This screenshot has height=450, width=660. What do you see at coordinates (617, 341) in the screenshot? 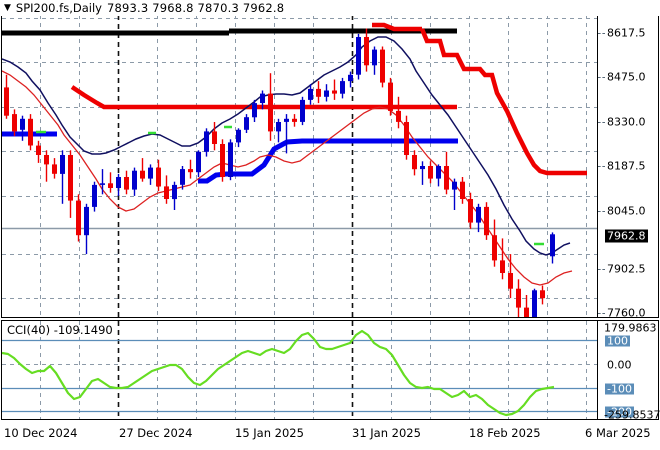
I see `cci-level-label: 100` at bounding box center [617, 341].